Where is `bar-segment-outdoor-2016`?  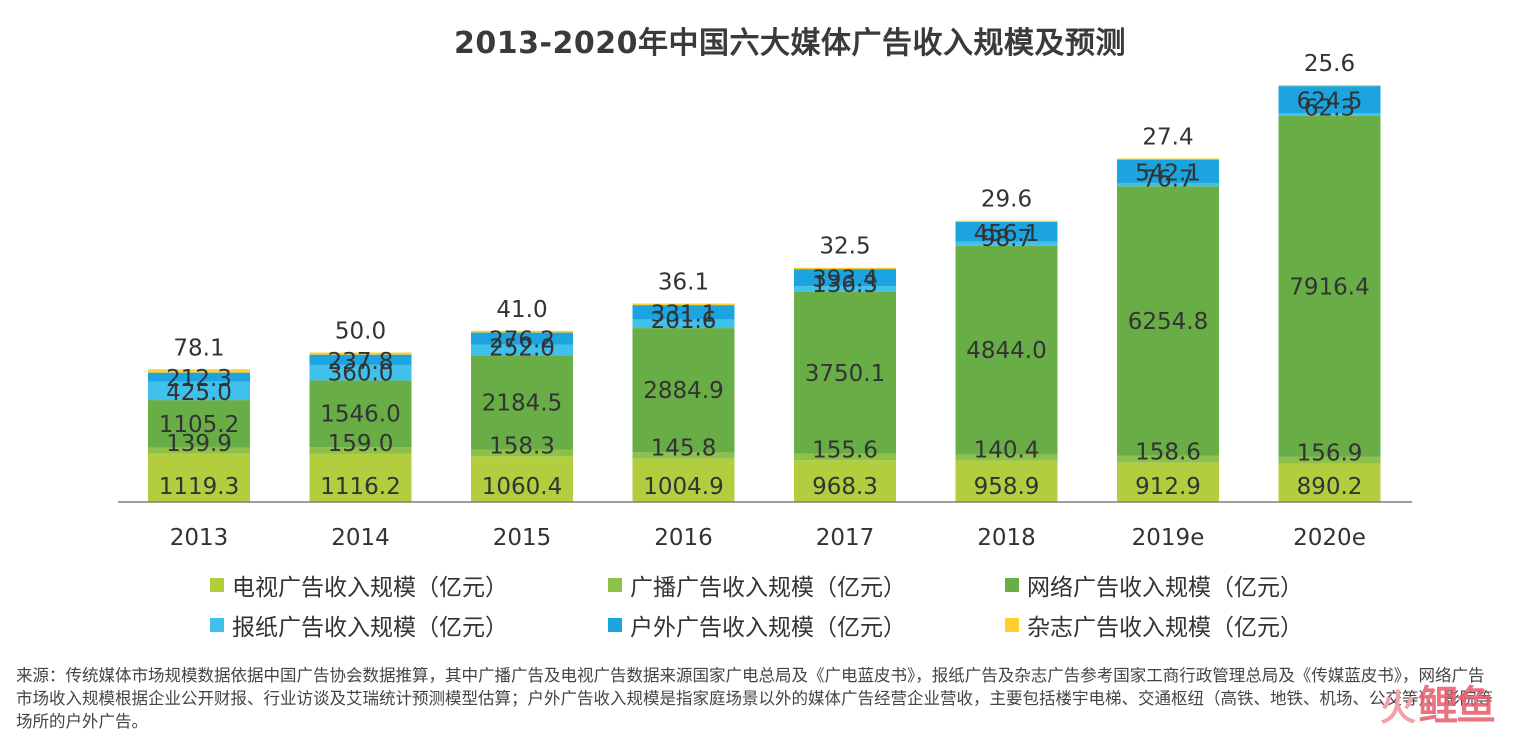
bar-segment-outdoor-2016 is located at coordinates (683, 312).